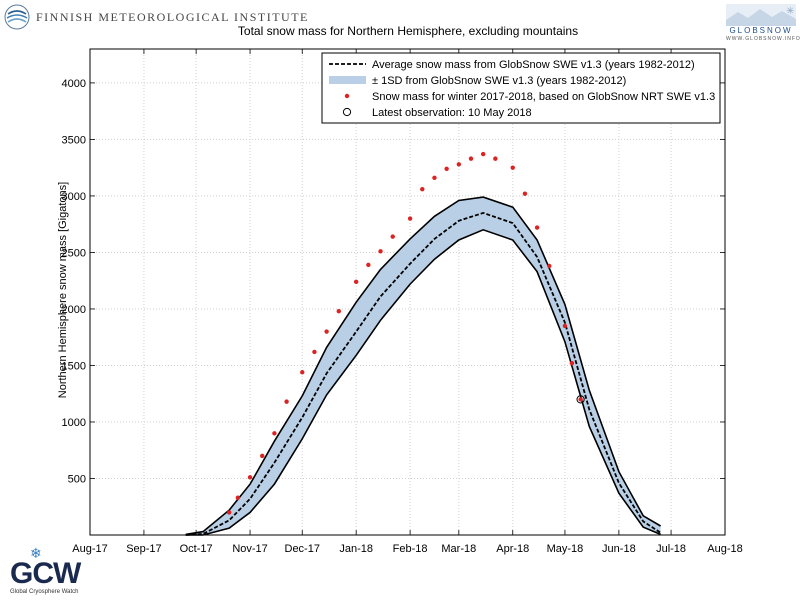  I want to click on y-tick-label: 3000, so click(74, 197).